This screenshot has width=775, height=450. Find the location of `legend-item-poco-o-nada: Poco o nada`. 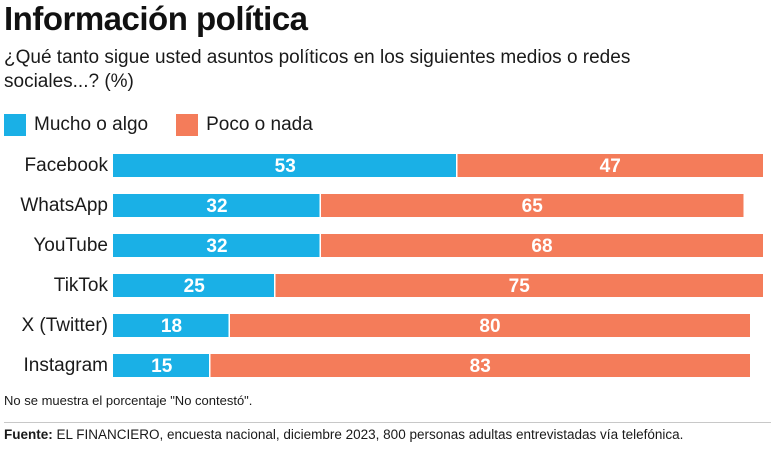

legend-item-poco-o-nada: Poco o nada is located at coordinates (244, 125).